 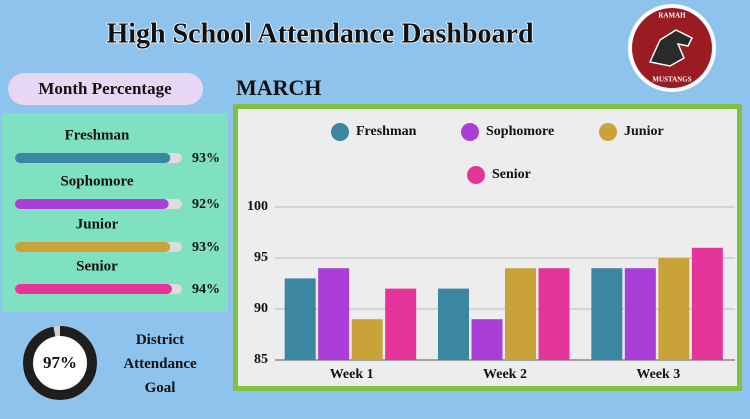 I want to click on progress-value: 94%, so click(x=206, y=289).